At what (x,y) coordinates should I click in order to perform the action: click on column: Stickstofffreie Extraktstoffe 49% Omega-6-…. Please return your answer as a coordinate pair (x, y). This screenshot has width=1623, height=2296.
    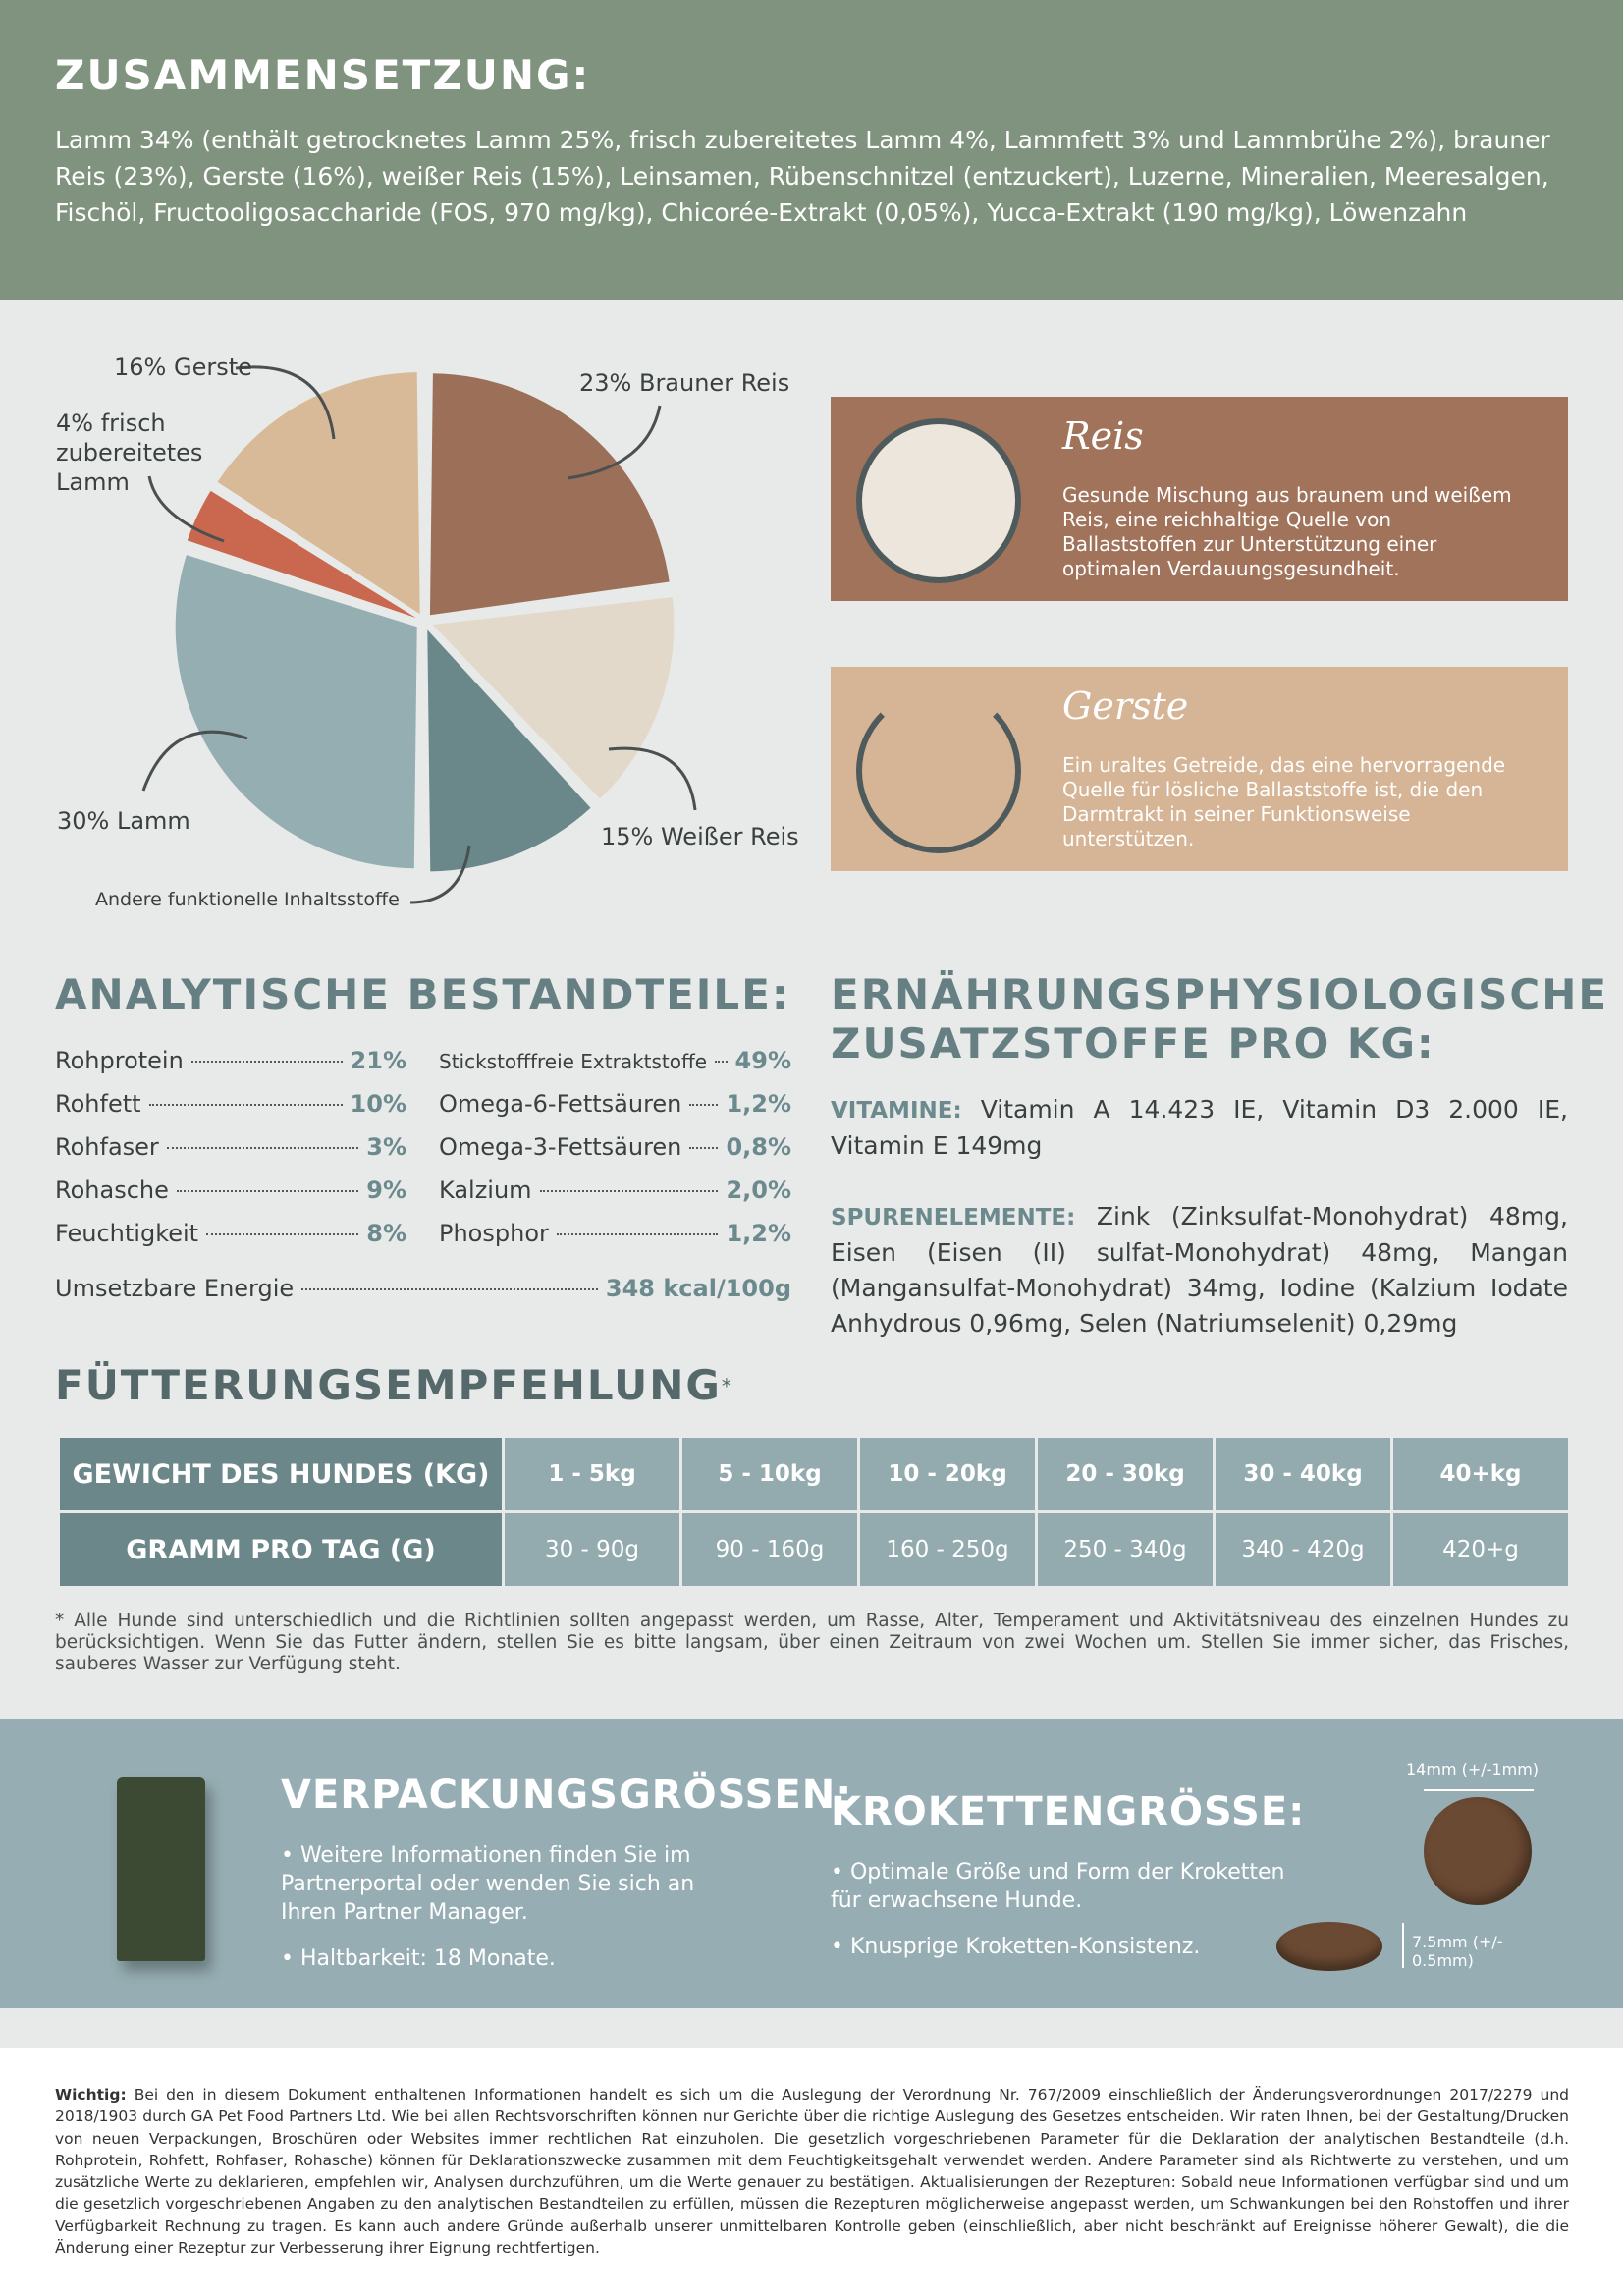
    Looking at the image, I should click on (615, 1155).